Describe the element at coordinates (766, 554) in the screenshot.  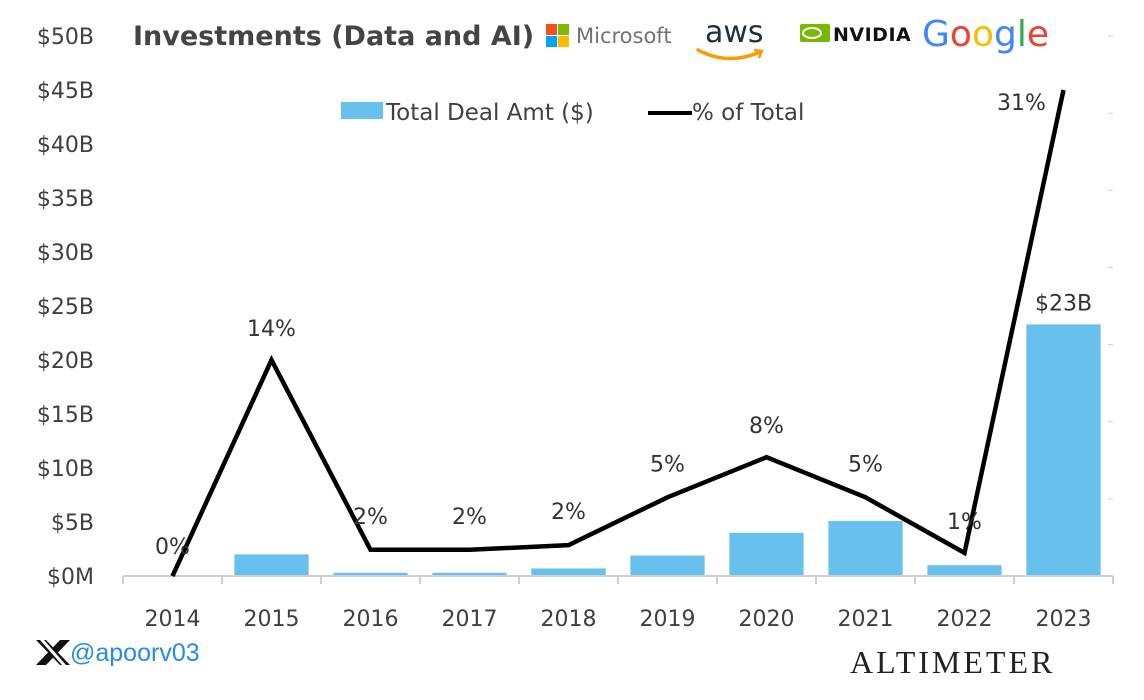
I see `bar-2020` at that location.